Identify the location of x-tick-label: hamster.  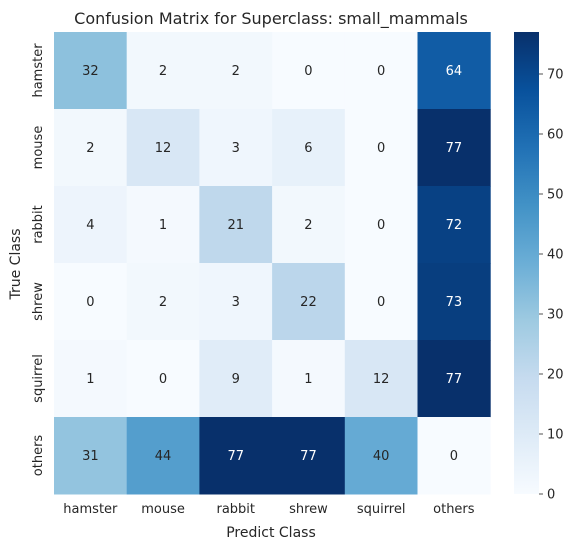
(90, 509).